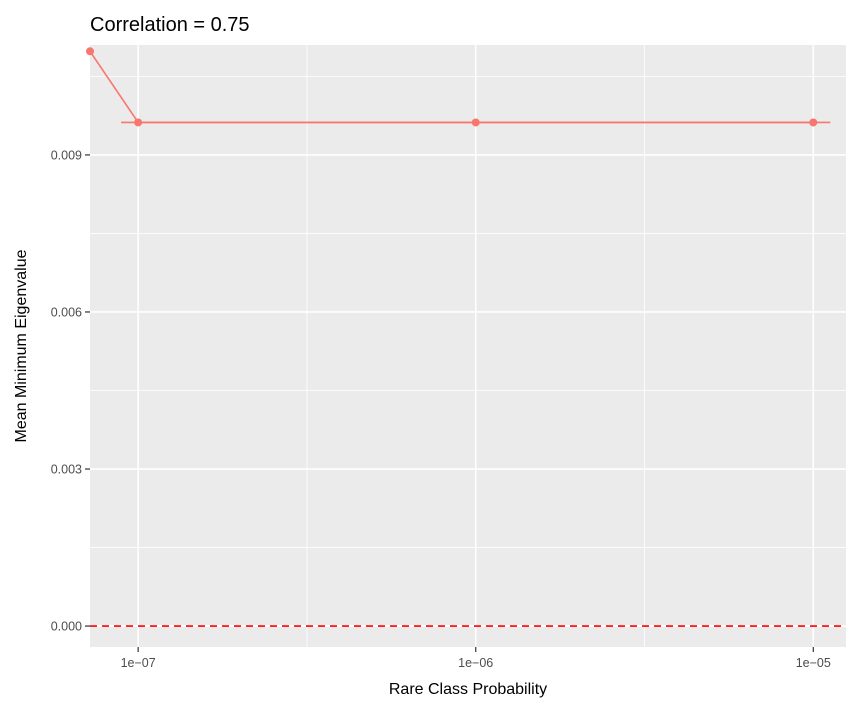  I want to click on x-tick-label: 1e−07, so click(138, 663).